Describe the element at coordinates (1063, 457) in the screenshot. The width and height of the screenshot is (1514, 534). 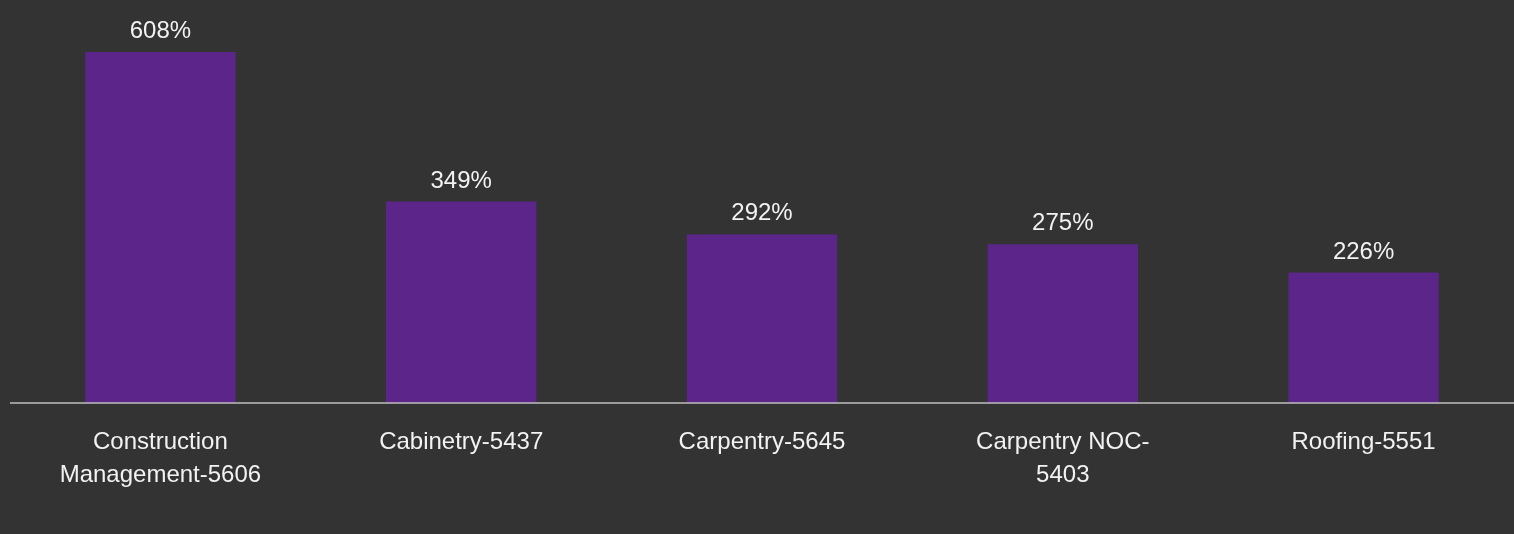
I see `x-tick-label: Carpentry NOC-5403` at that location.